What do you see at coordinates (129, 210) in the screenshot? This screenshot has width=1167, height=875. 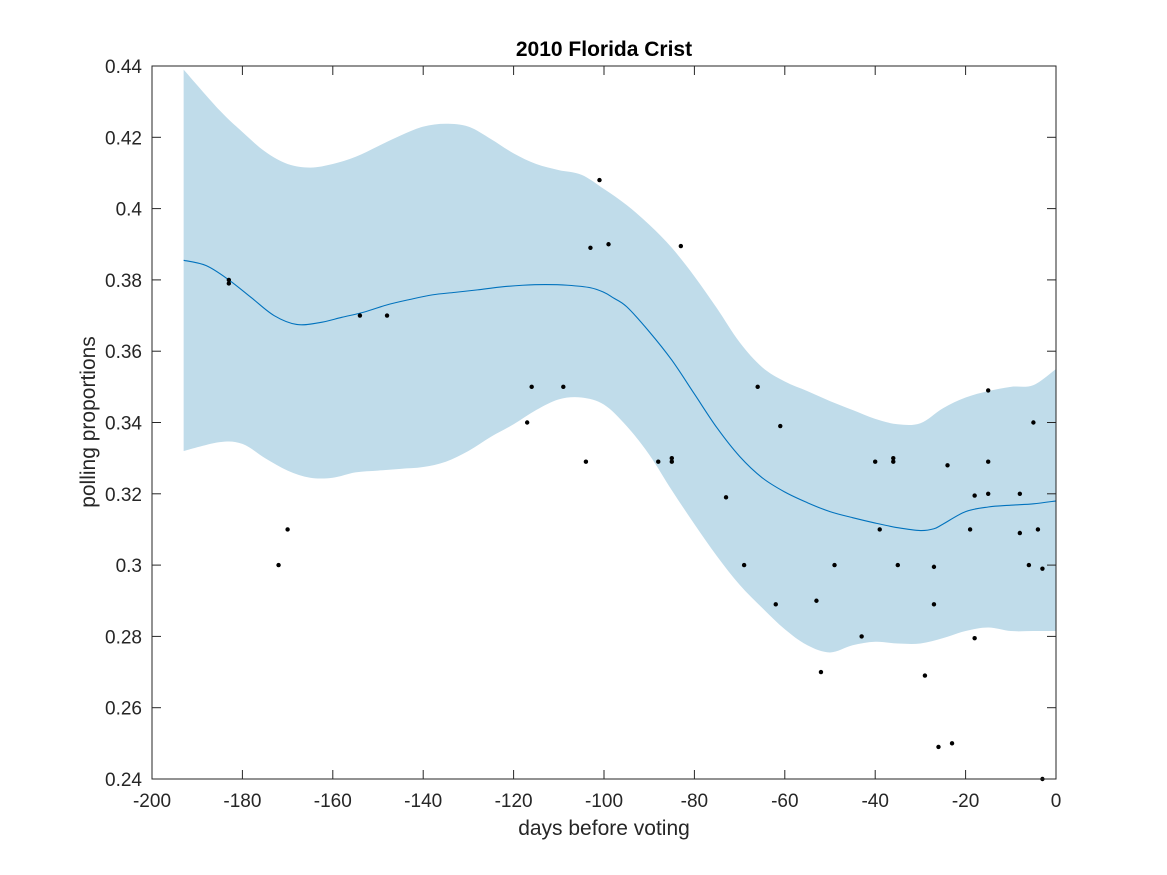 I see `y-tick-label: 0.4` at bounding box center [129, 210].